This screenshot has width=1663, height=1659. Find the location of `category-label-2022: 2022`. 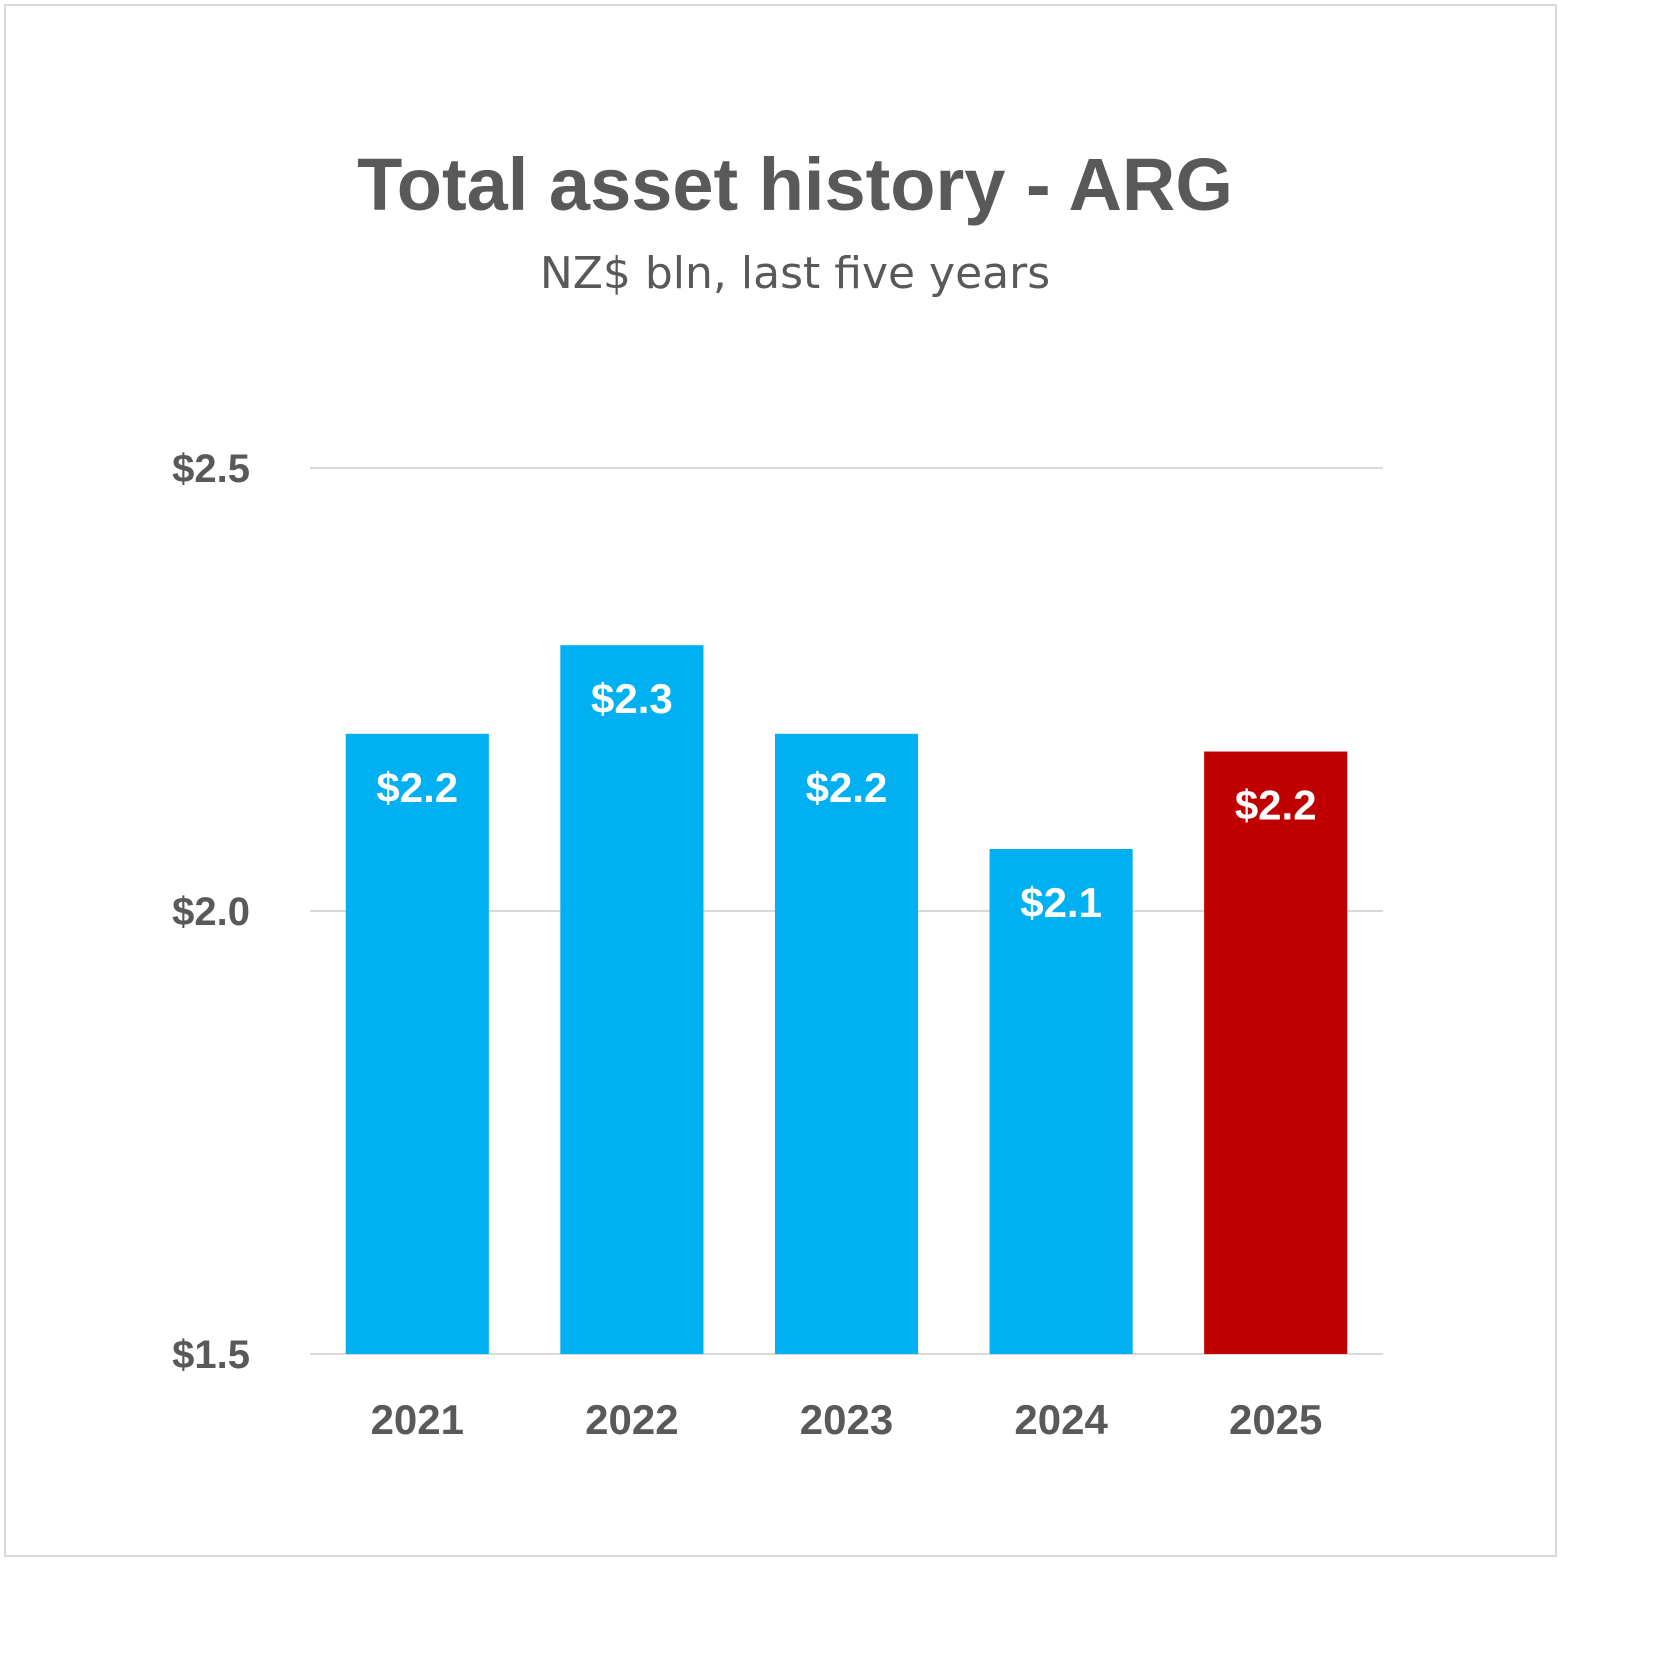

category-label-2022: 2022 is located at coordinates (631, 1419).